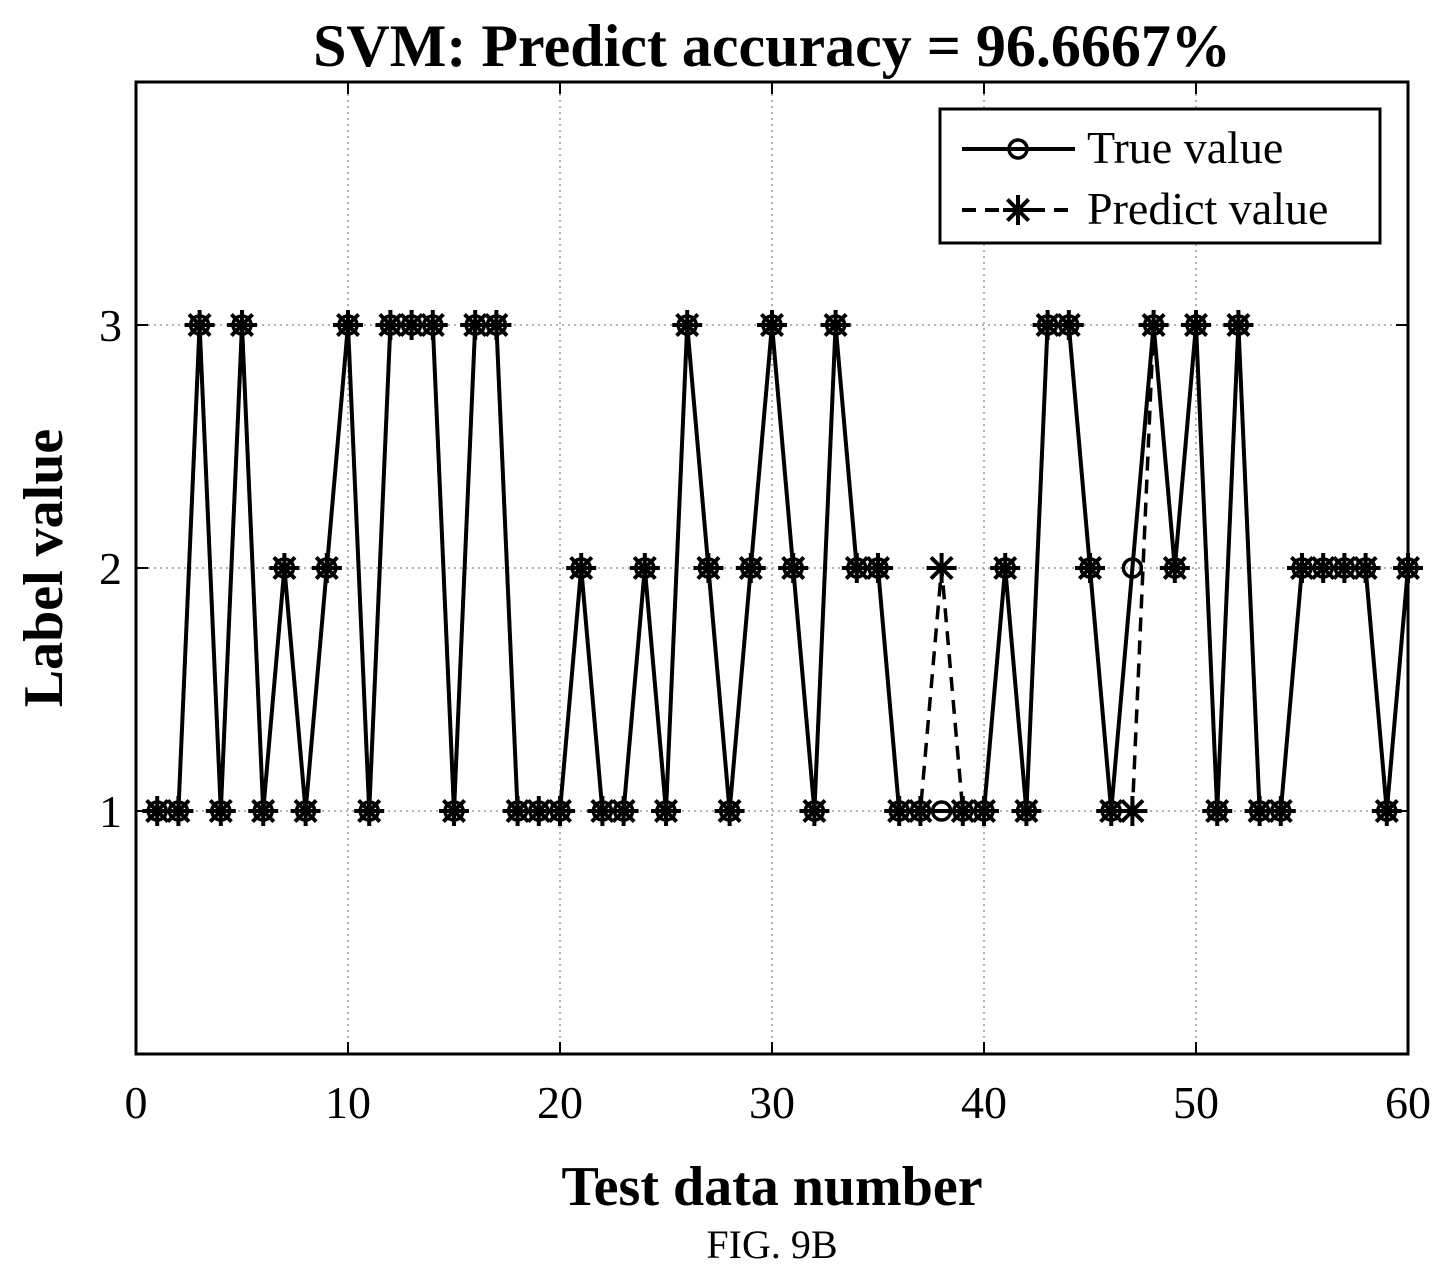  Describe the element at coordinates (44, 568) in the screenshot. I see `y-axis-label: Label value` at that location.